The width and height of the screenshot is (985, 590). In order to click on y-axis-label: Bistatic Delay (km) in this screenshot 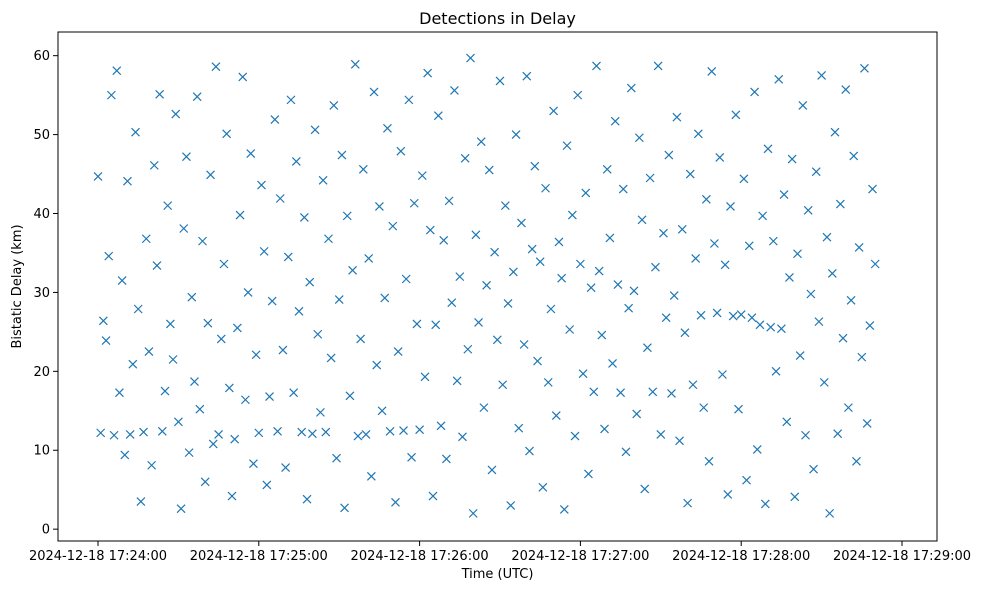, I will do `click(17, 286)`.